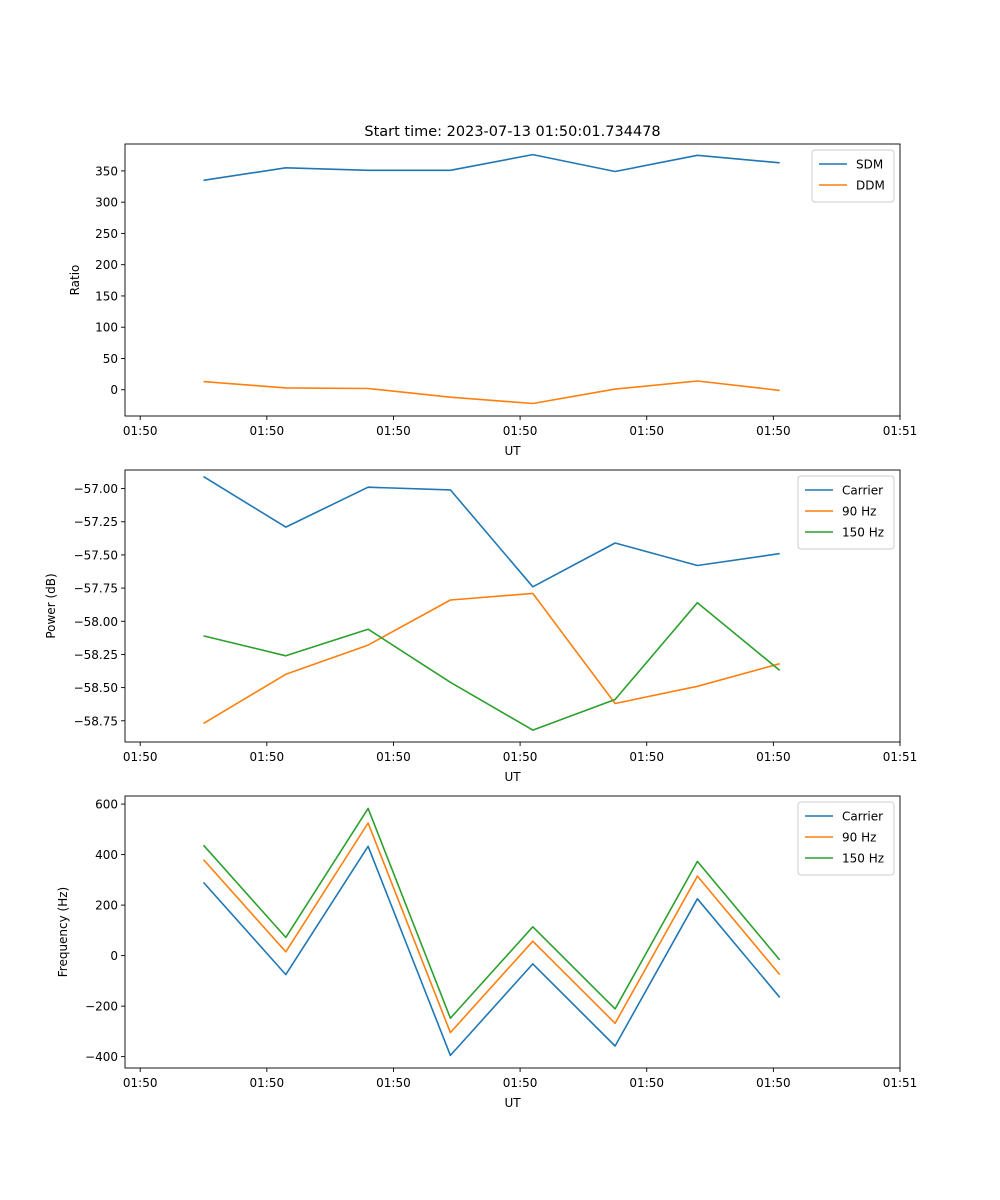 The image size is (1000, 1200). Describe the element at coordinates (96, 555) in the screenshot. I see `y-tick-label: −57.50` at that location.